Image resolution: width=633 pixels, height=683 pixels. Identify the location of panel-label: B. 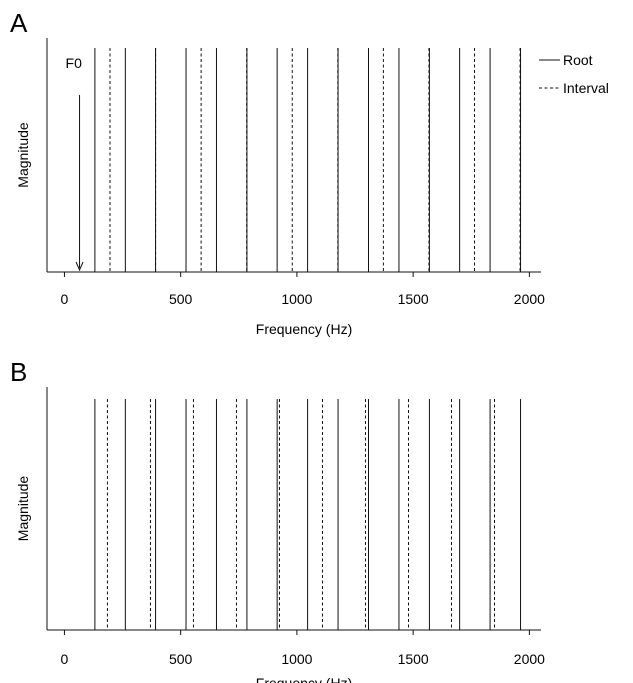
(18, 372).